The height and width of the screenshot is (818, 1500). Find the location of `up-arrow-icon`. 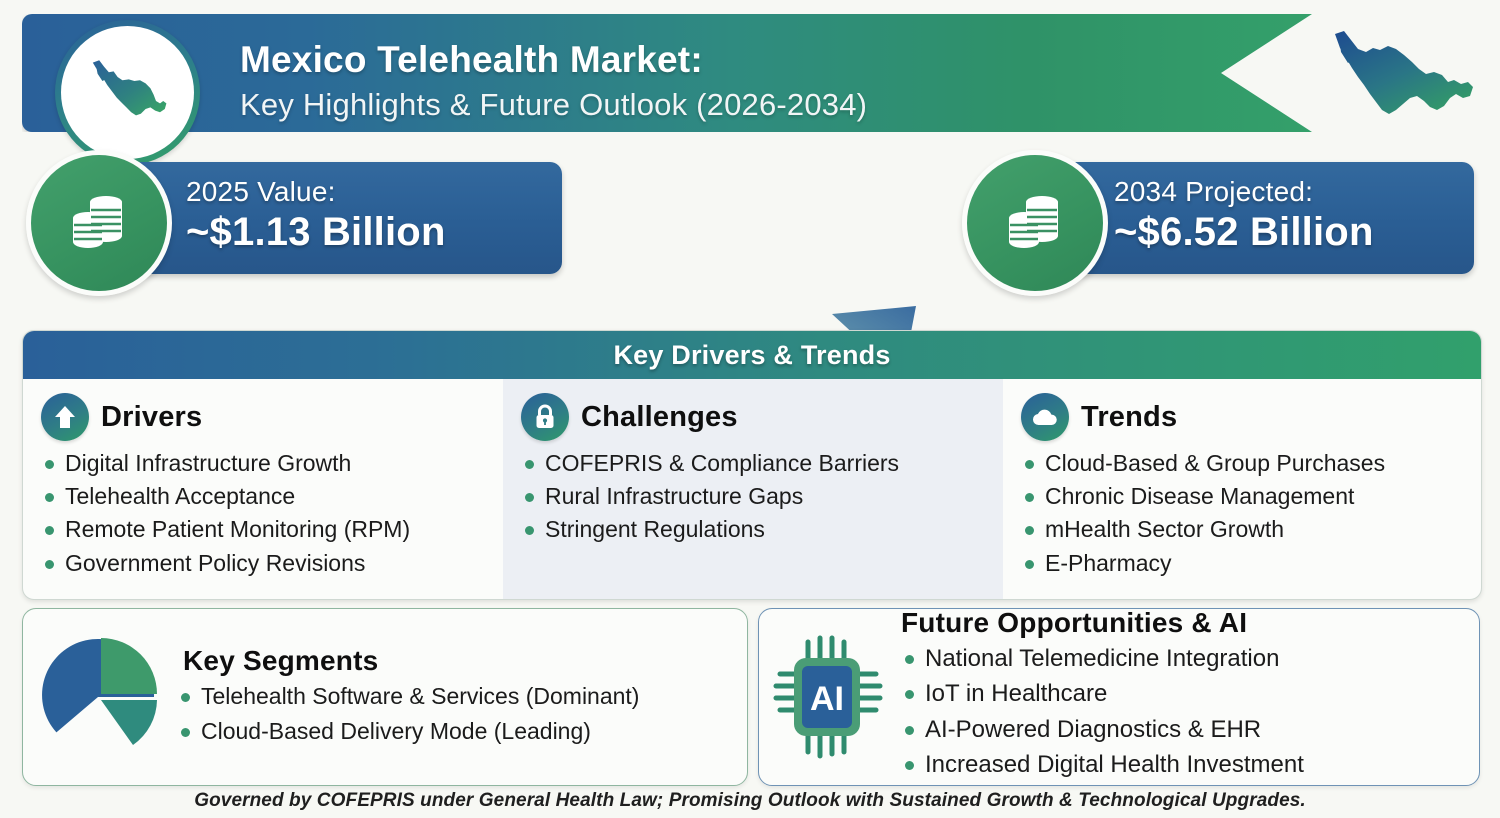

up-arrow-icon is located at coordinates (65, 417).